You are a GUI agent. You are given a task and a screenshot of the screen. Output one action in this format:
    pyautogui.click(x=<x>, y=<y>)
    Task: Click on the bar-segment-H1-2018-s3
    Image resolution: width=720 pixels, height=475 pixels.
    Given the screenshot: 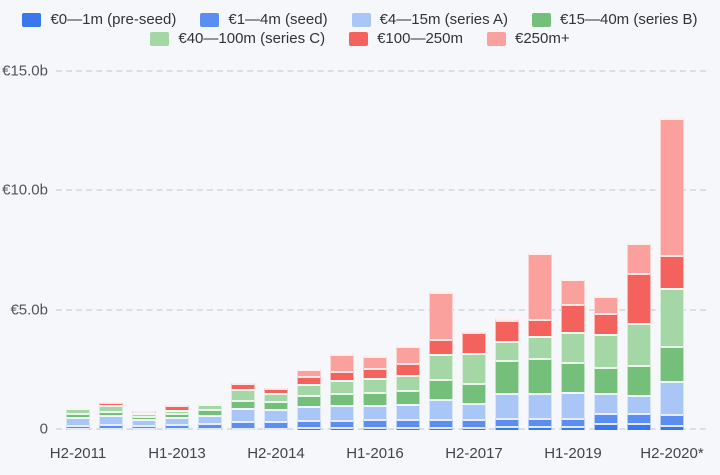 What is the action you would take?
    pyautogui.click(x=507, y=376)
    